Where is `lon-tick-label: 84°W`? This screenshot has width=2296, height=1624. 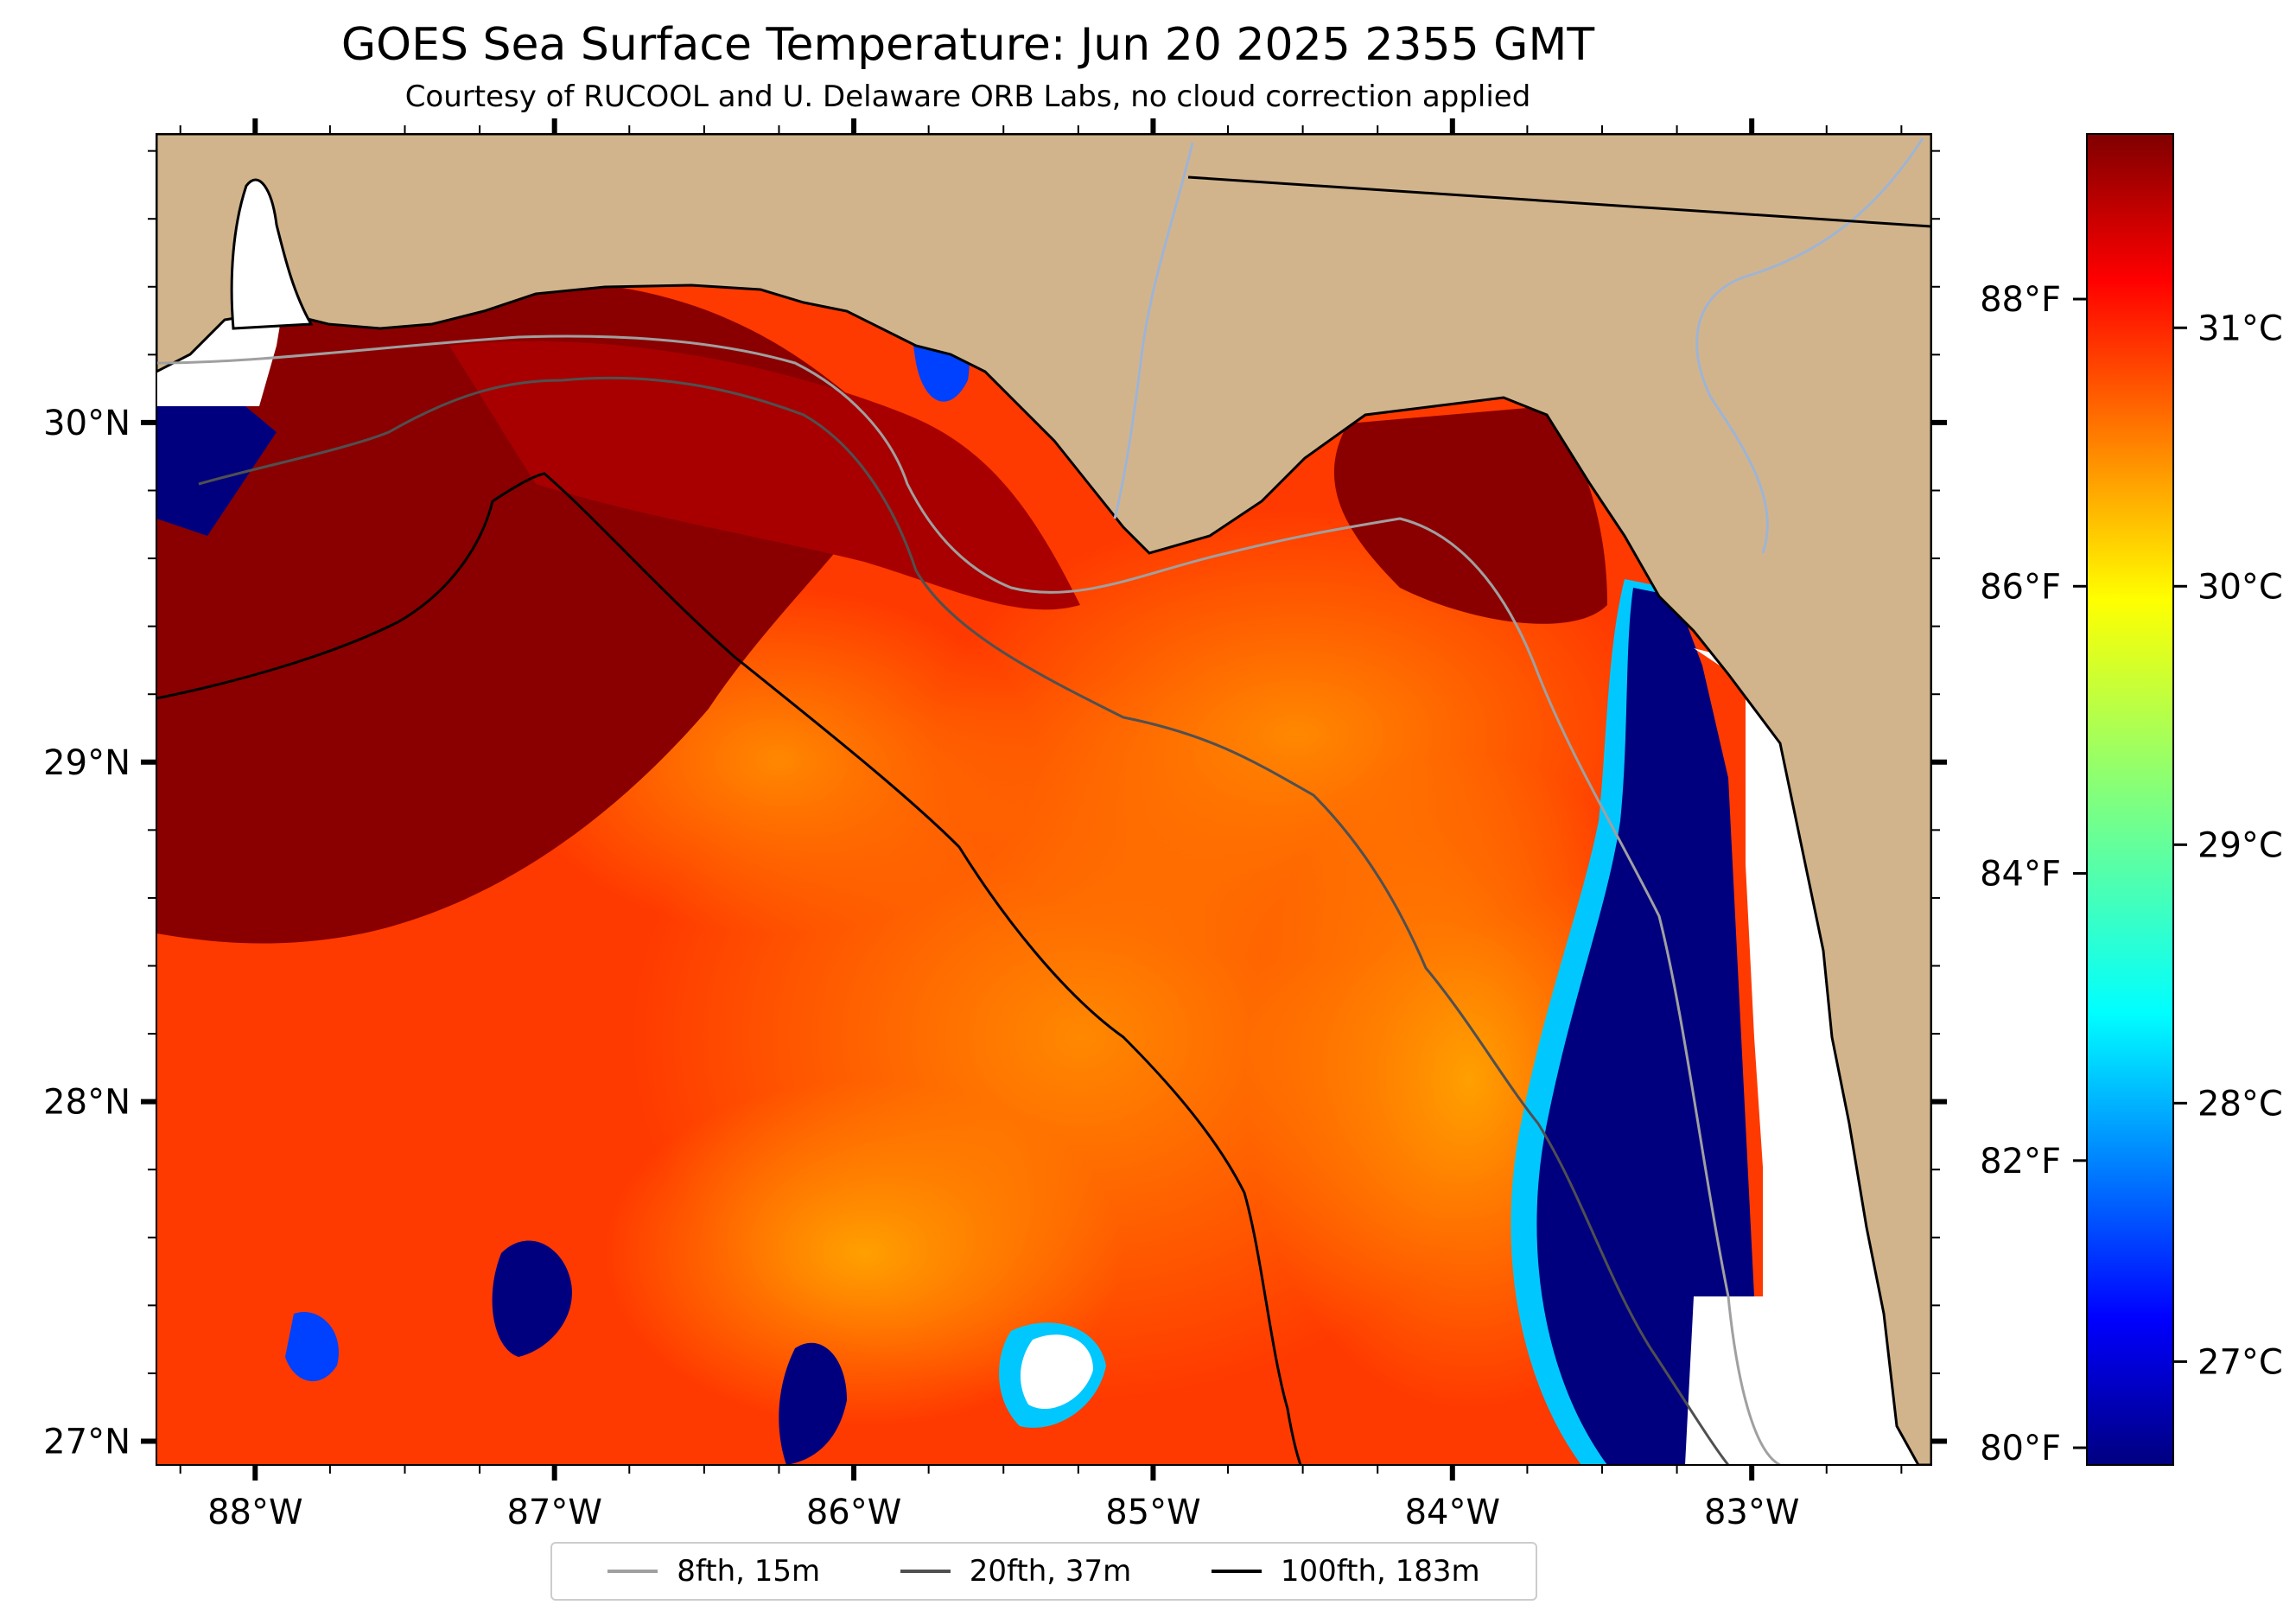 lon-tick-label: 84°W is located at coordinates (1452, 1512).